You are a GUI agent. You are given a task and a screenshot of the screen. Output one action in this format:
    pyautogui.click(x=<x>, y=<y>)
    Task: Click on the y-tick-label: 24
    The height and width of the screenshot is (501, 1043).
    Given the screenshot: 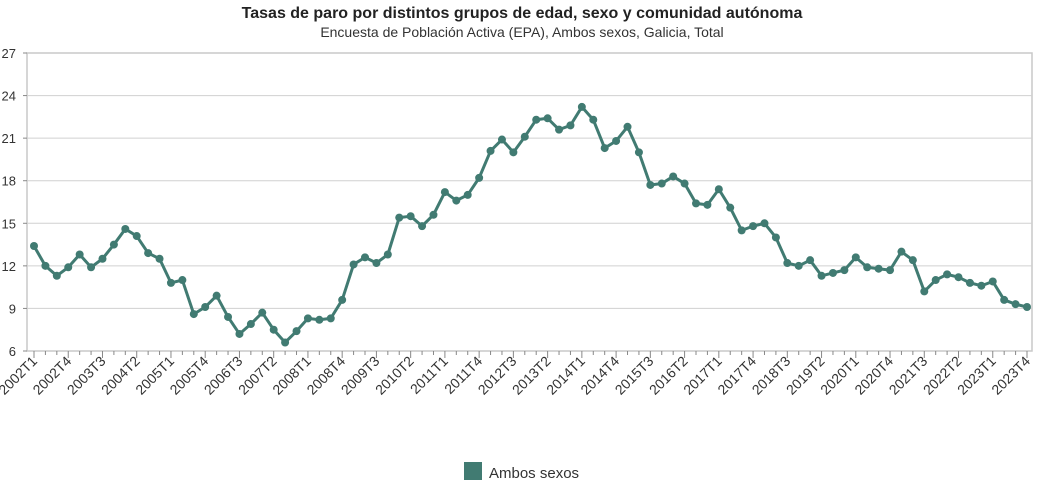 What is the action you would take?
    pyautogui.click(x=9, y=96)
    